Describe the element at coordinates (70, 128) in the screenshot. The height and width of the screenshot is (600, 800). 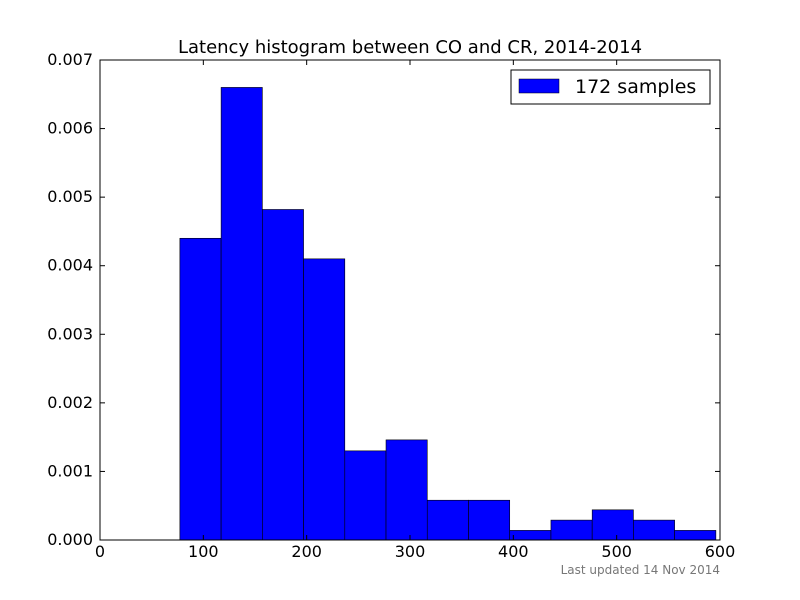
I see `y-tick-label: 0.006` at that location.